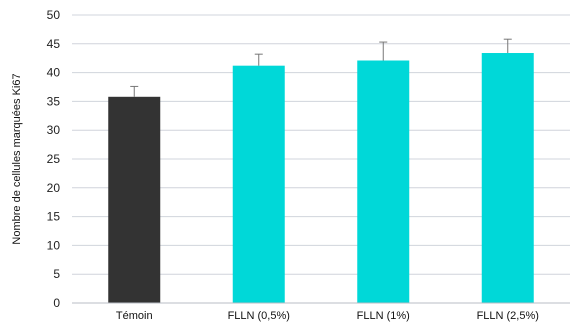 The width and height of the screenshot is (577, 325). I want to click on y-tick-label: 50, so click(54, 15).